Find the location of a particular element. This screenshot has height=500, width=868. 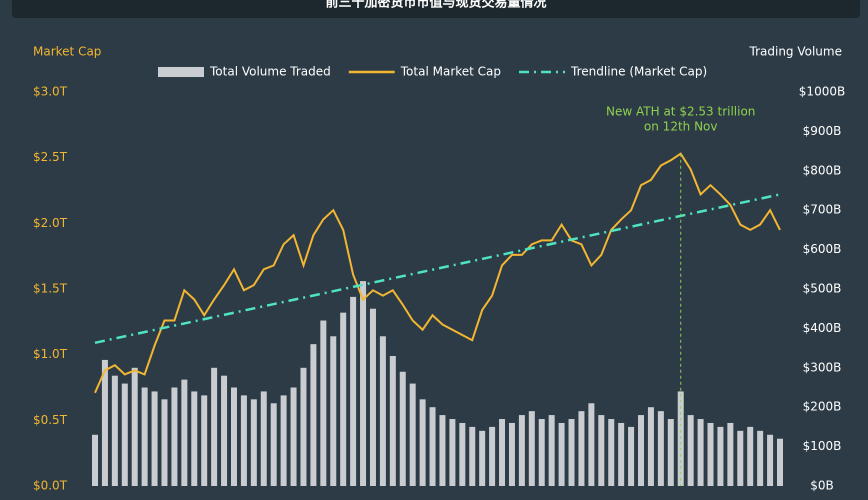

legend-swatch is located at coordinates (181, 72).